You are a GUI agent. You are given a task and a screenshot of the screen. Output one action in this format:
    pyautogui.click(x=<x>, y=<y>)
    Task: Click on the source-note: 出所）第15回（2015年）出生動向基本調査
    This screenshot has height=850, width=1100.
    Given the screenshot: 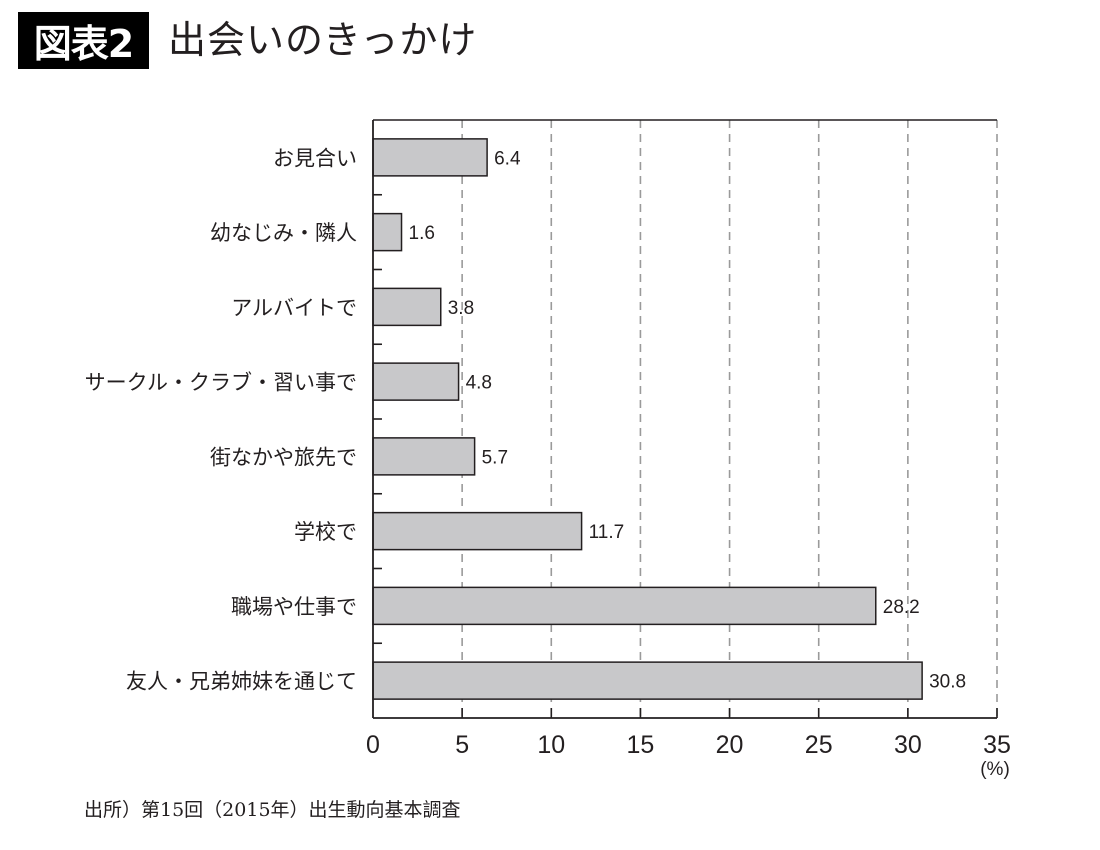 What is the action you would take?
    pyautogui.click(x=272, y=810)
    